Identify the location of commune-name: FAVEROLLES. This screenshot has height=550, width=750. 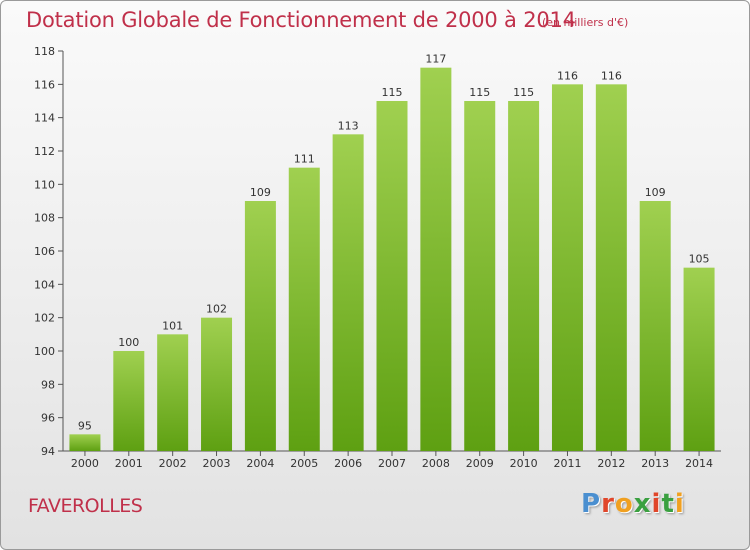
(85, 506).